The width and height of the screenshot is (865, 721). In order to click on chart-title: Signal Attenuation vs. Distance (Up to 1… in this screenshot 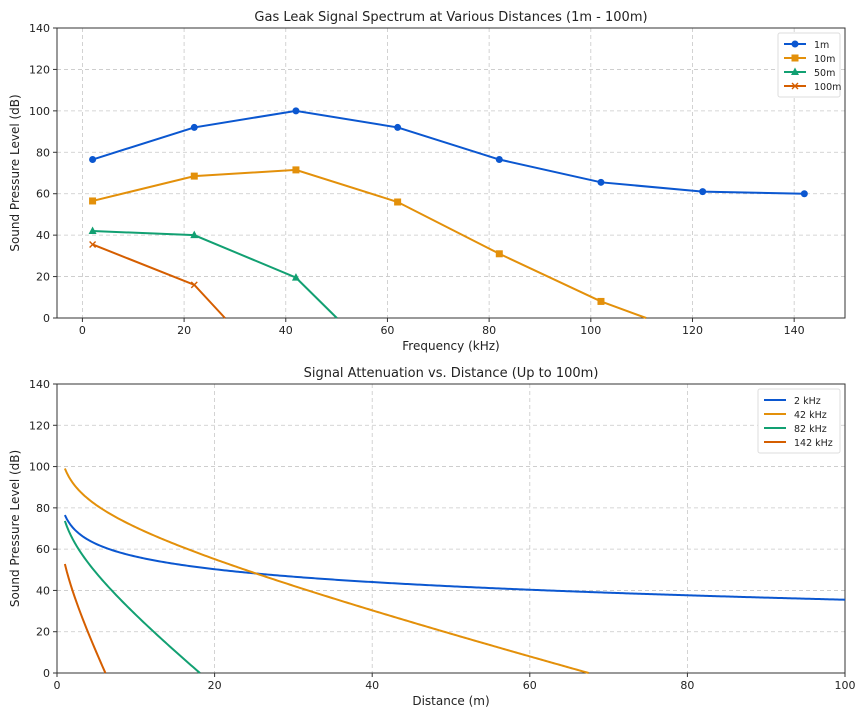, I will do `click(451, 373)`.